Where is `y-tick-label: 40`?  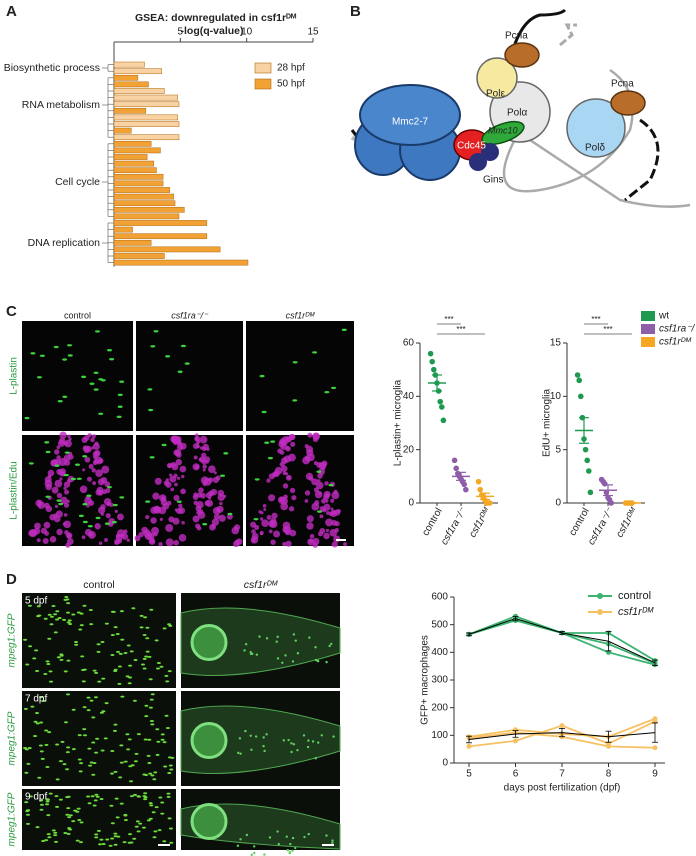 y-tick-label: 40 is located at coordinates (409, 396).